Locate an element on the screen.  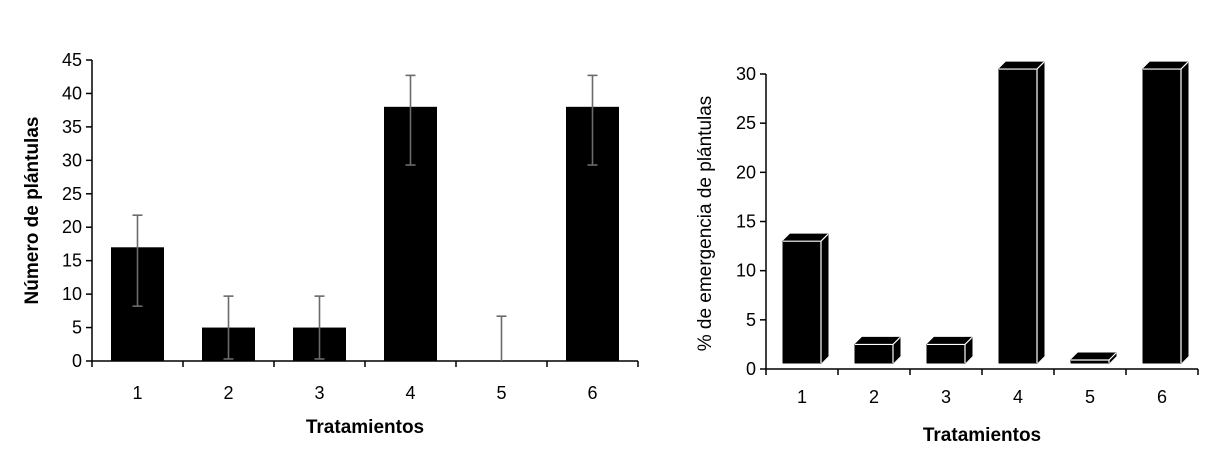
y-axis-title: % de emergencia de plántulas is located at coordinates (705, 224).